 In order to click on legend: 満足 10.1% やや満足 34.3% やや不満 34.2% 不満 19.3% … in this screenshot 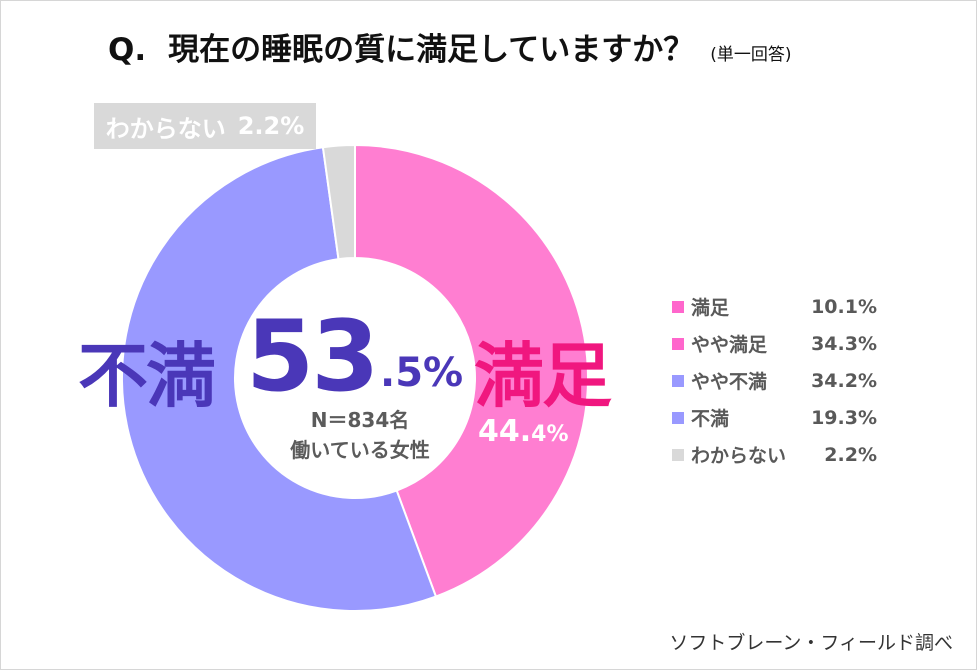, I will do `click(774, 380)`.